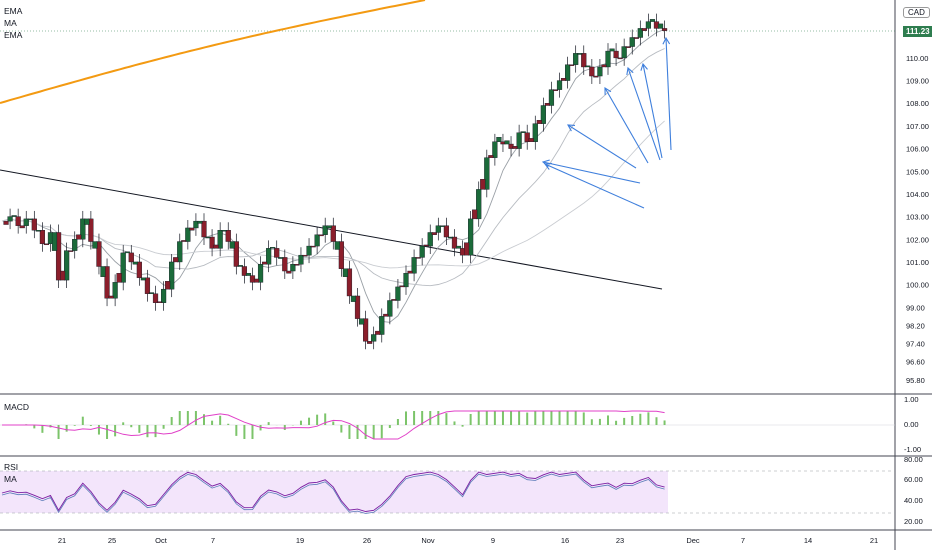 This screenshot has height=550, width=932. I want to click on currency-badge: CAD, so click(916, 12).